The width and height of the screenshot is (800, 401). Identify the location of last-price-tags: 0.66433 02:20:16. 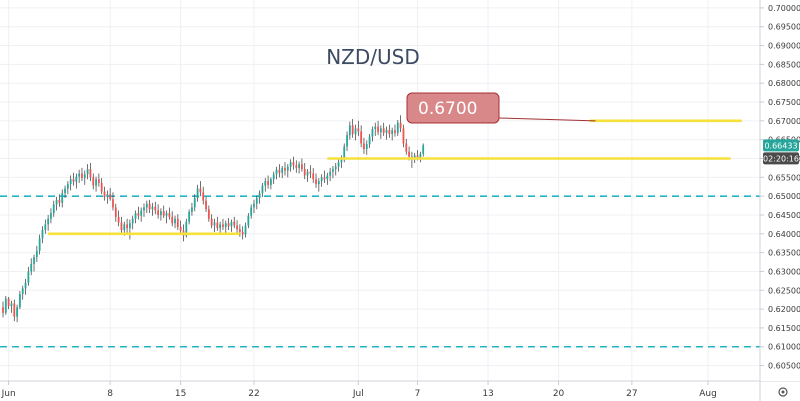
(781, 152).